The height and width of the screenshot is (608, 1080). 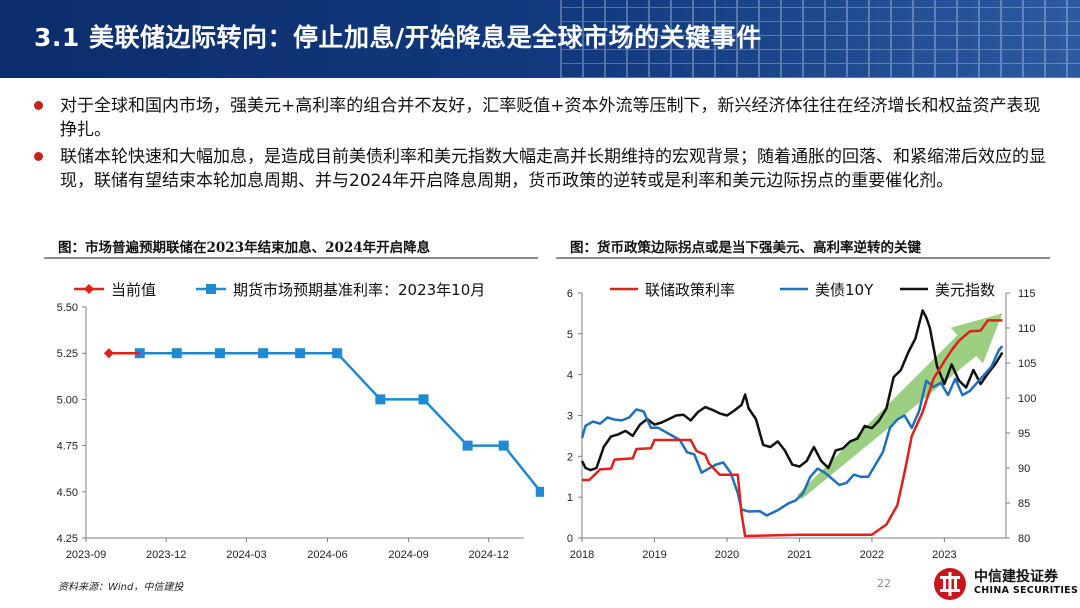 I want to click on x-tick-label: 2023-12, so click(x=166, y=555).